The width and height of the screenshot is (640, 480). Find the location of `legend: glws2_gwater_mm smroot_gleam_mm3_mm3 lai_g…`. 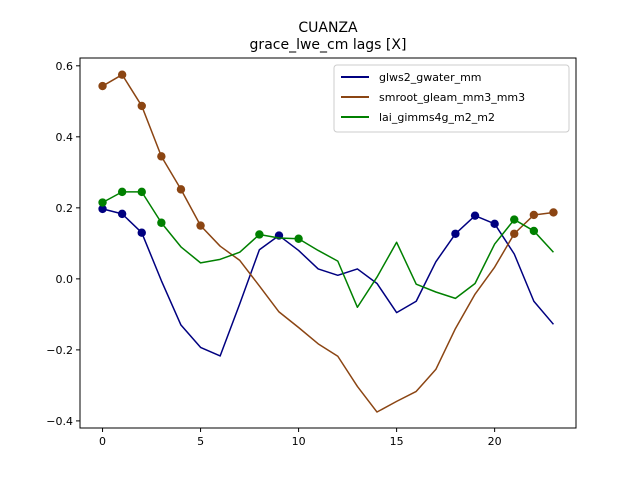

legend: glws2_gwater_mm smroot_gleam_mm3_mm3 lai_g… is located at coordinates (451, 98).